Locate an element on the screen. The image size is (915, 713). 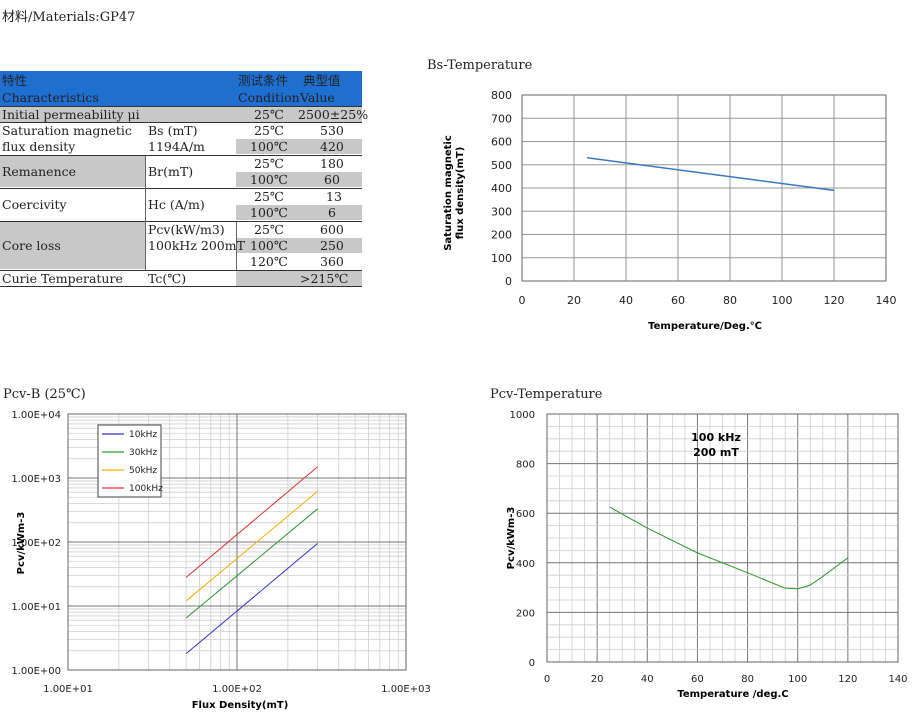
row-bs-temp1: 25℃ is located at coordinates (269, 130).